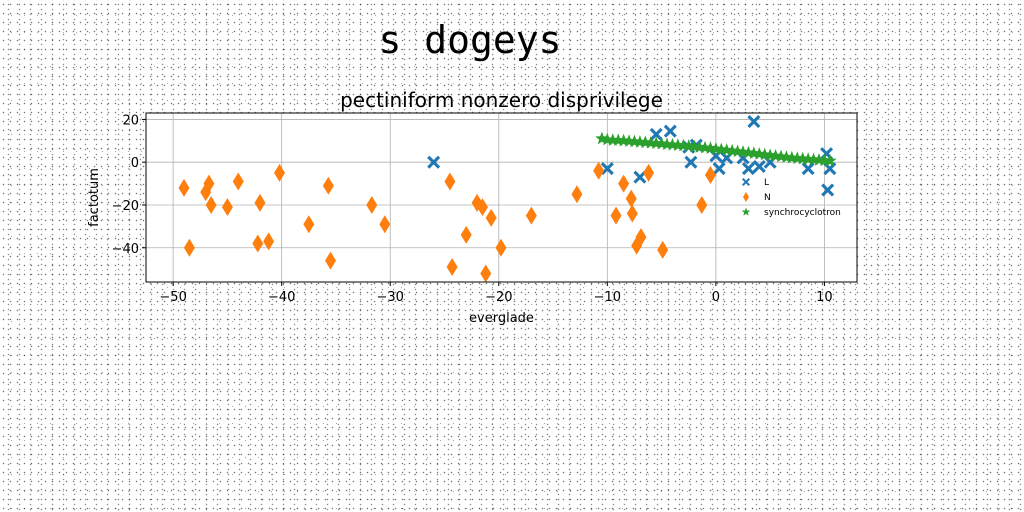 The image size is (1024, 512). Describe the element at coordinates (746, 211) in the screenshot. I see `legend-marker-synchrocyclotron` at that location.